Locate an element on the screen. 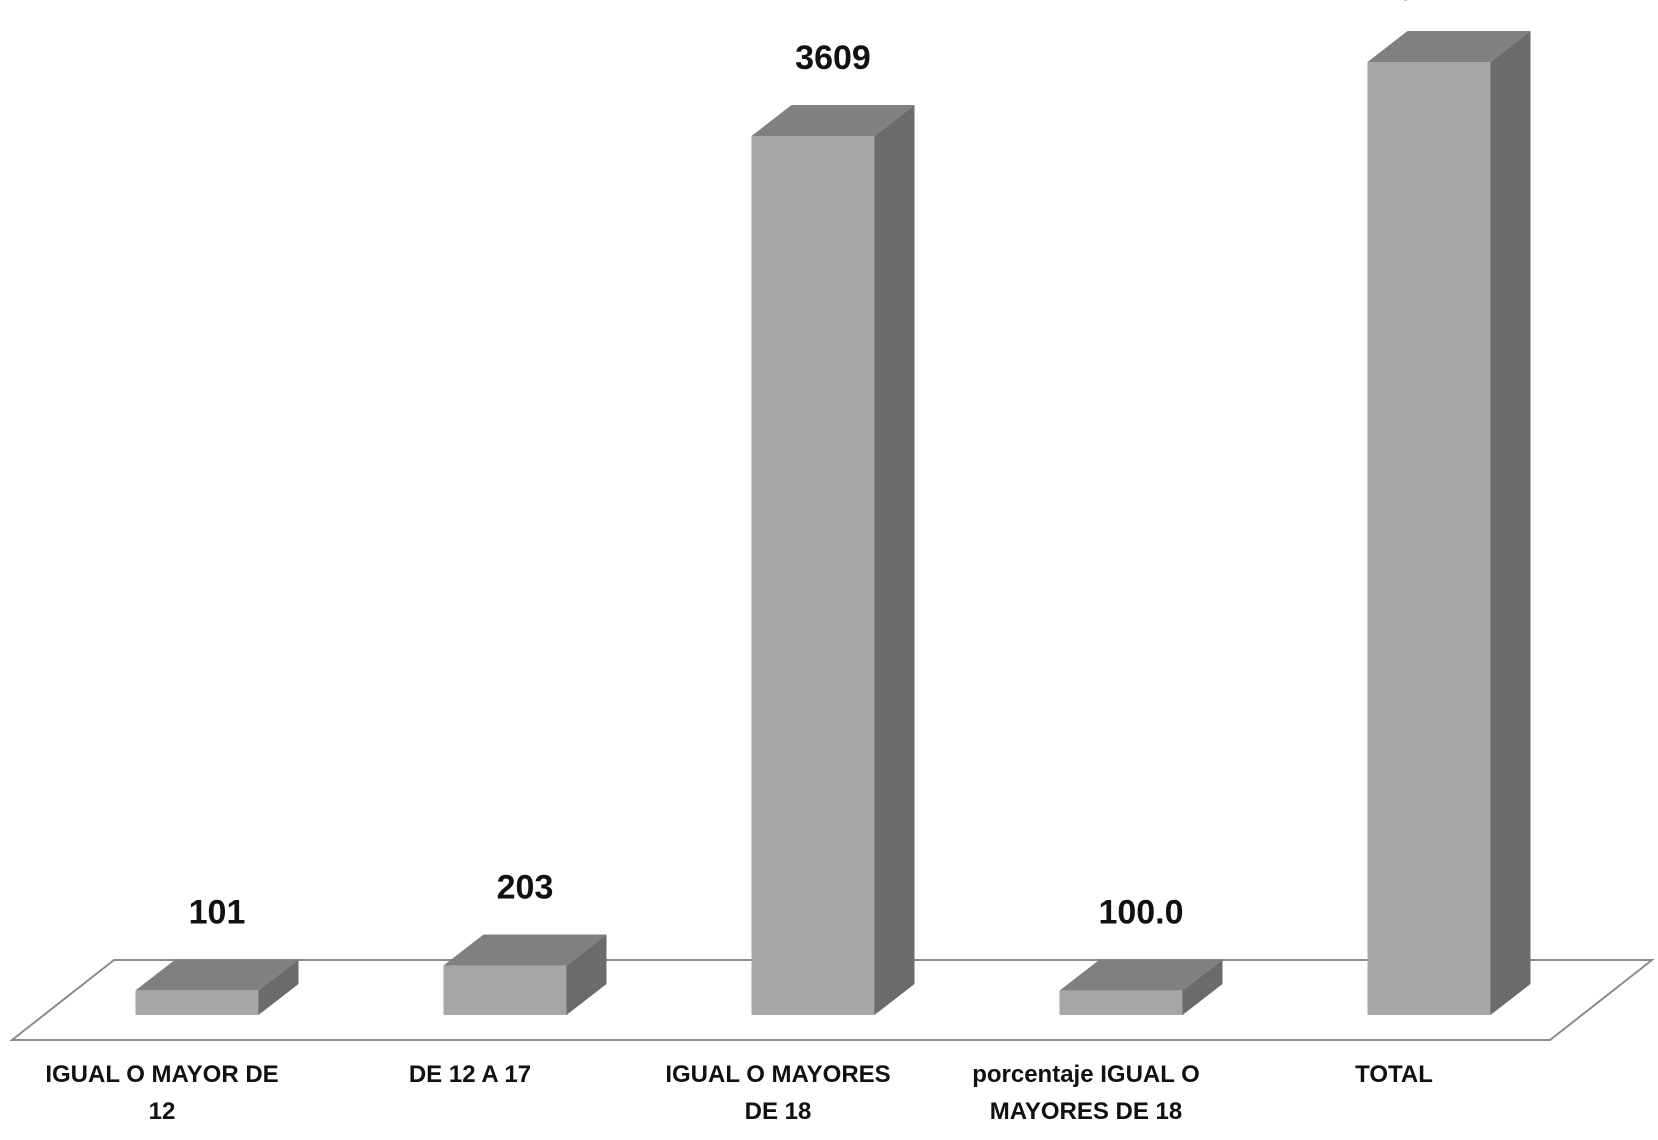 The image size is (1658, 1140). category-label-4: TOTAL is located at coordinates (1394, 1074).